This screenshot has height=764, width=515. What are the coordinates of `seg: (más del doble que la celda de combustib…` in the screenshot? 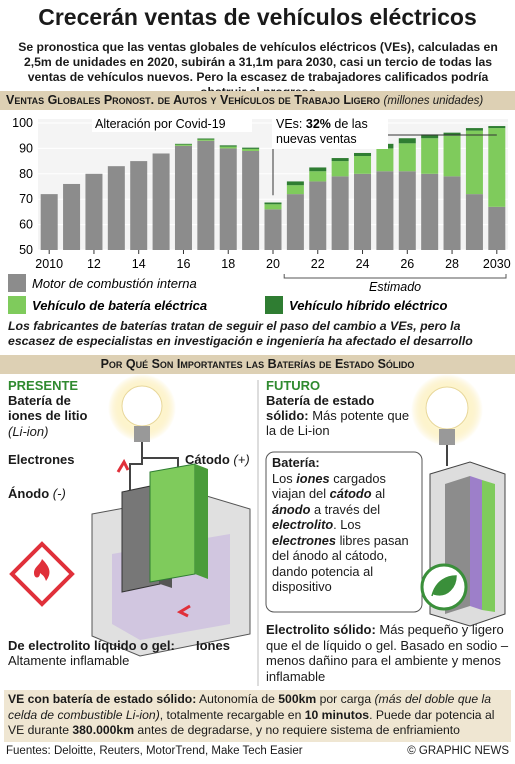 It's located at (250, 707).